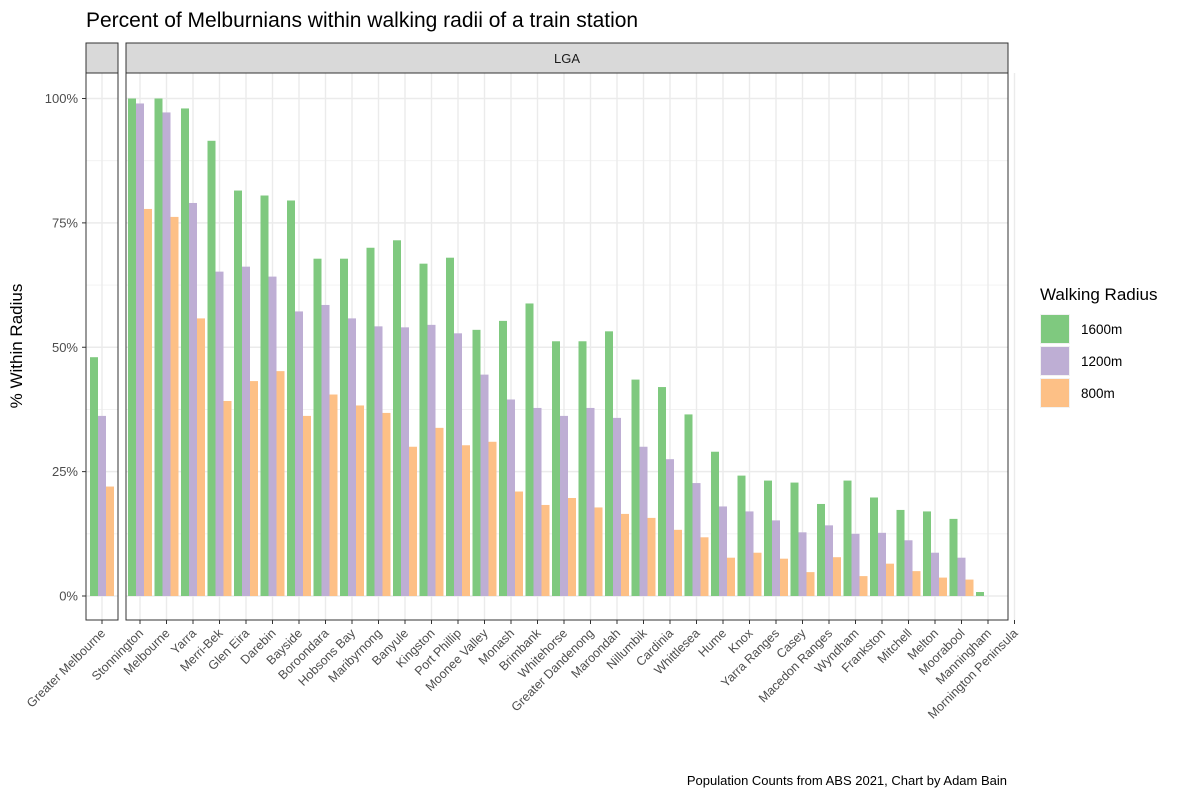 Image resolution: width=1200 pixels, height=800 pixels. Describe the element at coordinates (503, 458) in the screenshot. I see `bar-monash-1600m` at that location.